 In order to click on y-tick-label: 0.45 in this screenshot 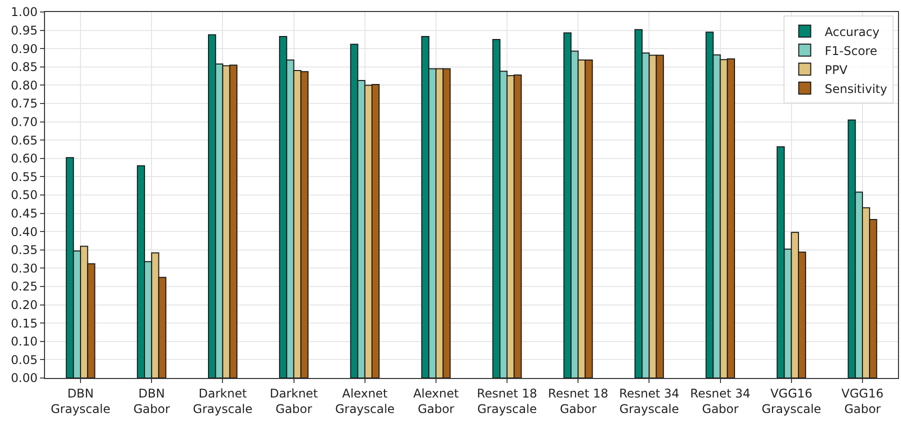, I will do `click(24, 213)`.